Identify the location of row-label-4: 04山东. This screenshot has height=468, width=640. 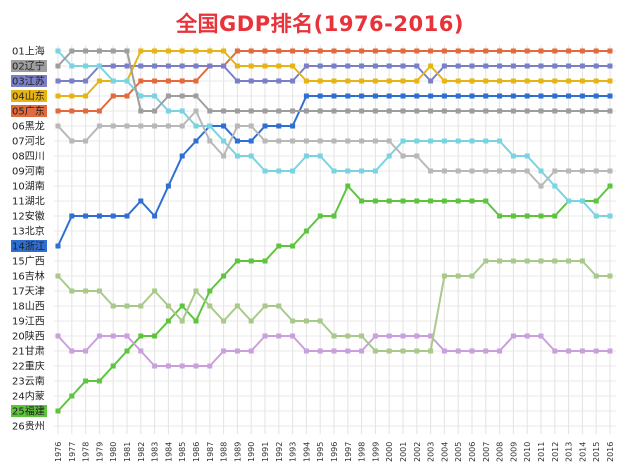
(28, 96).